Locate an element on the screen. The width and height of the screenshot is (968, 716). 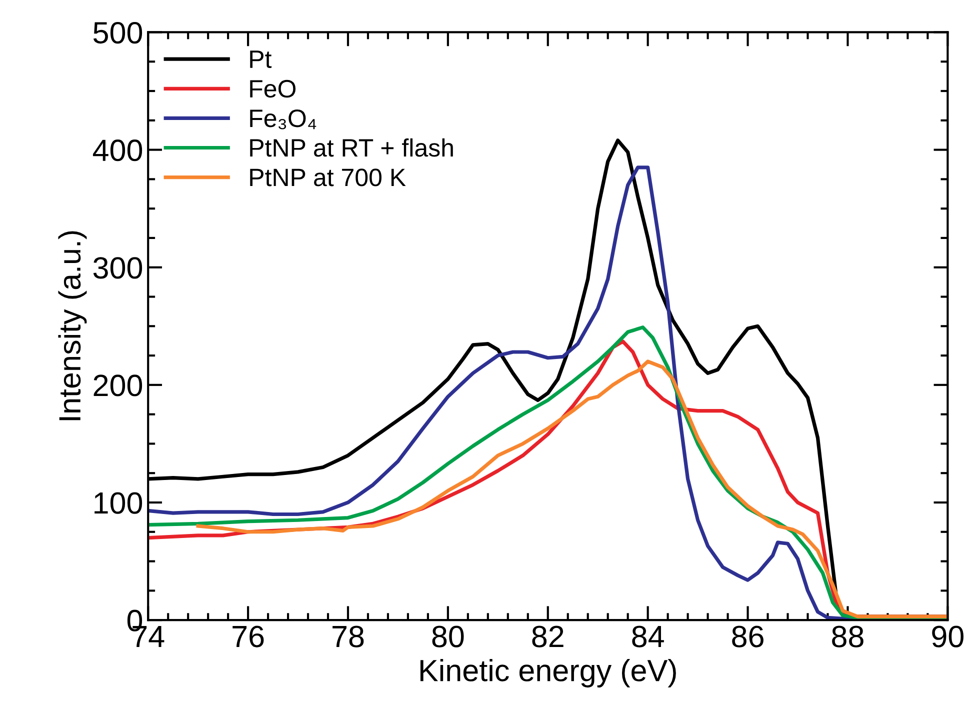
legend-label: Pt is located at coordinates (261, 59).